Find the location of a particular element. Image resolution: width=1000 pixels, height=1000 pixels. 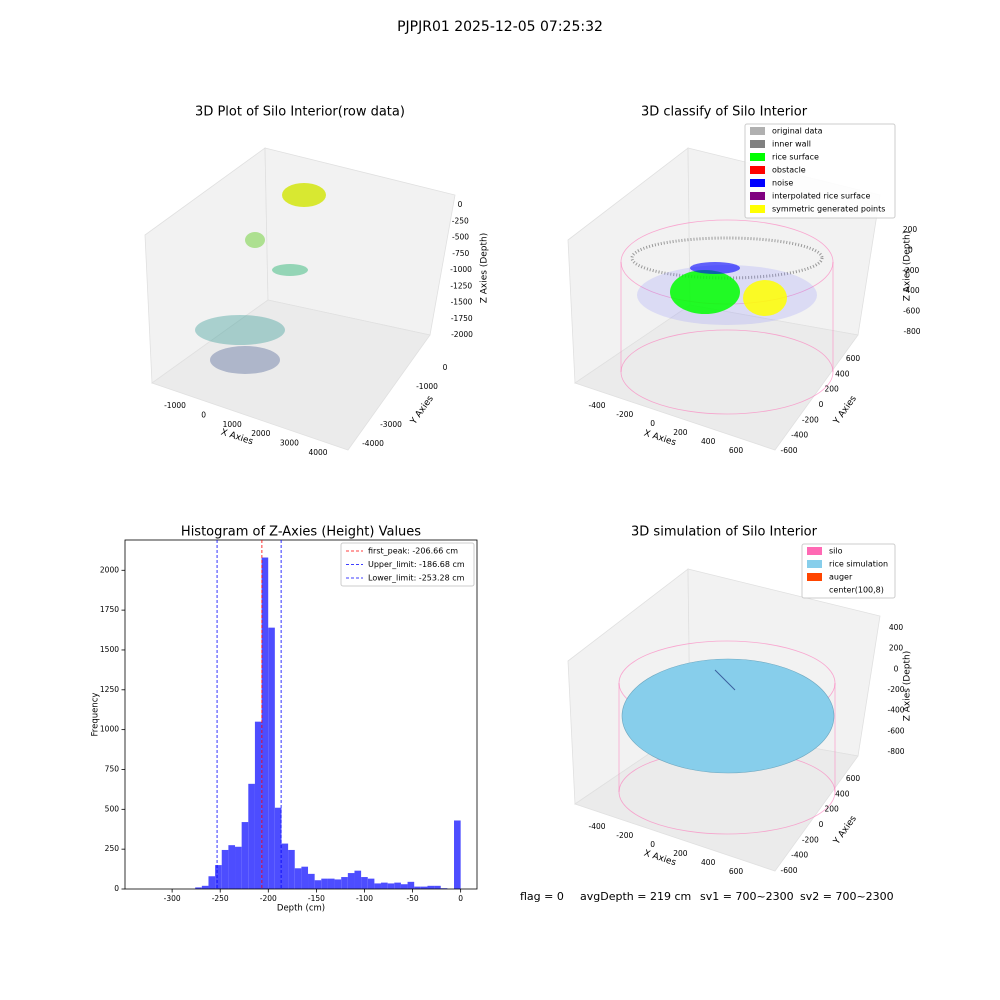

y-tick-label: -3000 is located at coordinates (391, 424).